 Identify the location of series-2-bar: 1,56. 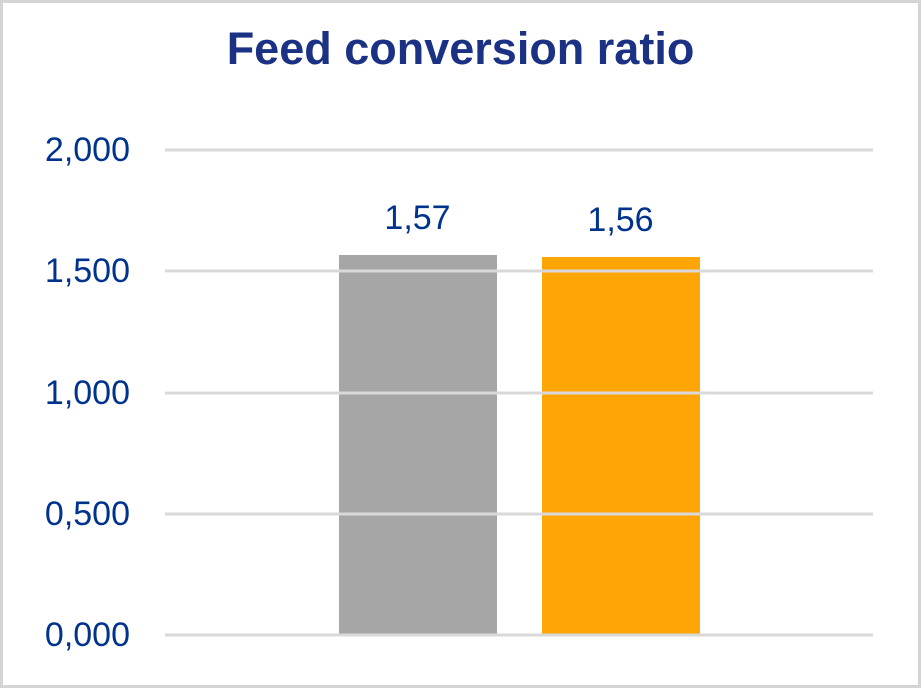
(620, 419).